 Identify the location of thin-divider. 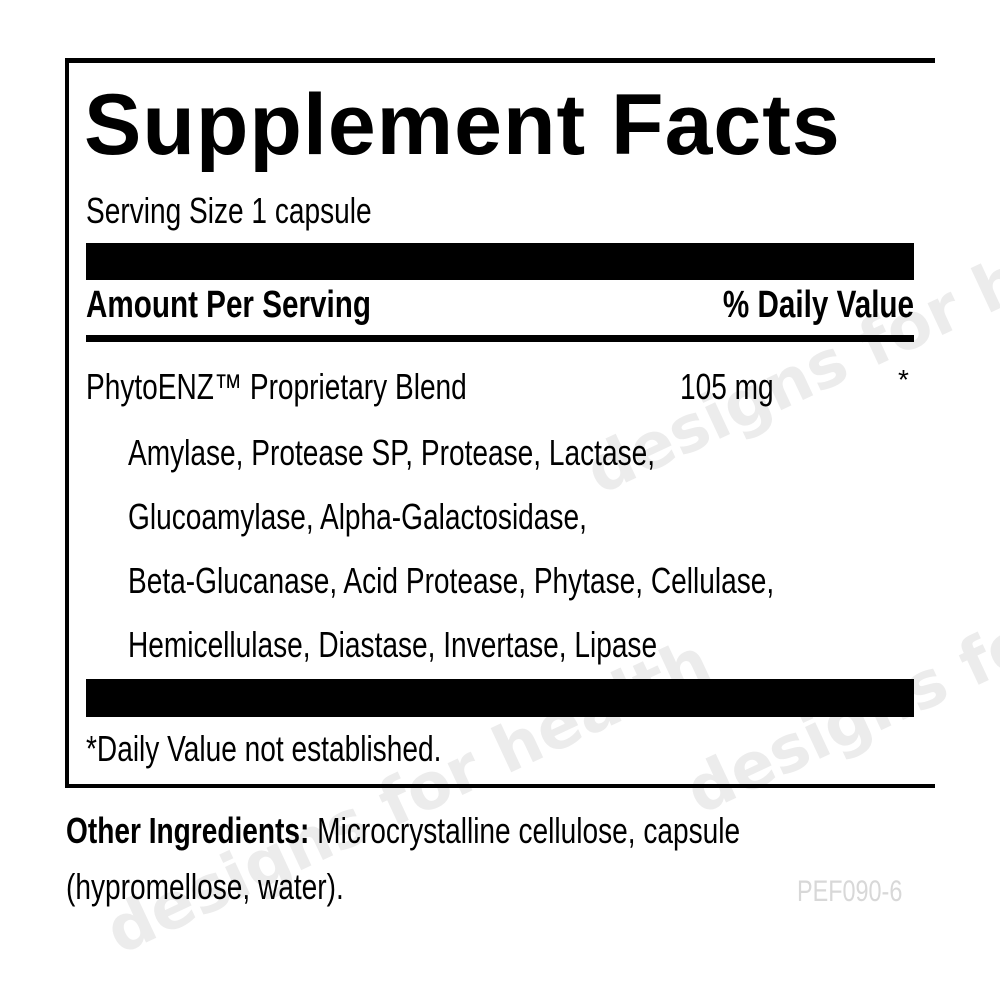
(500, 338).